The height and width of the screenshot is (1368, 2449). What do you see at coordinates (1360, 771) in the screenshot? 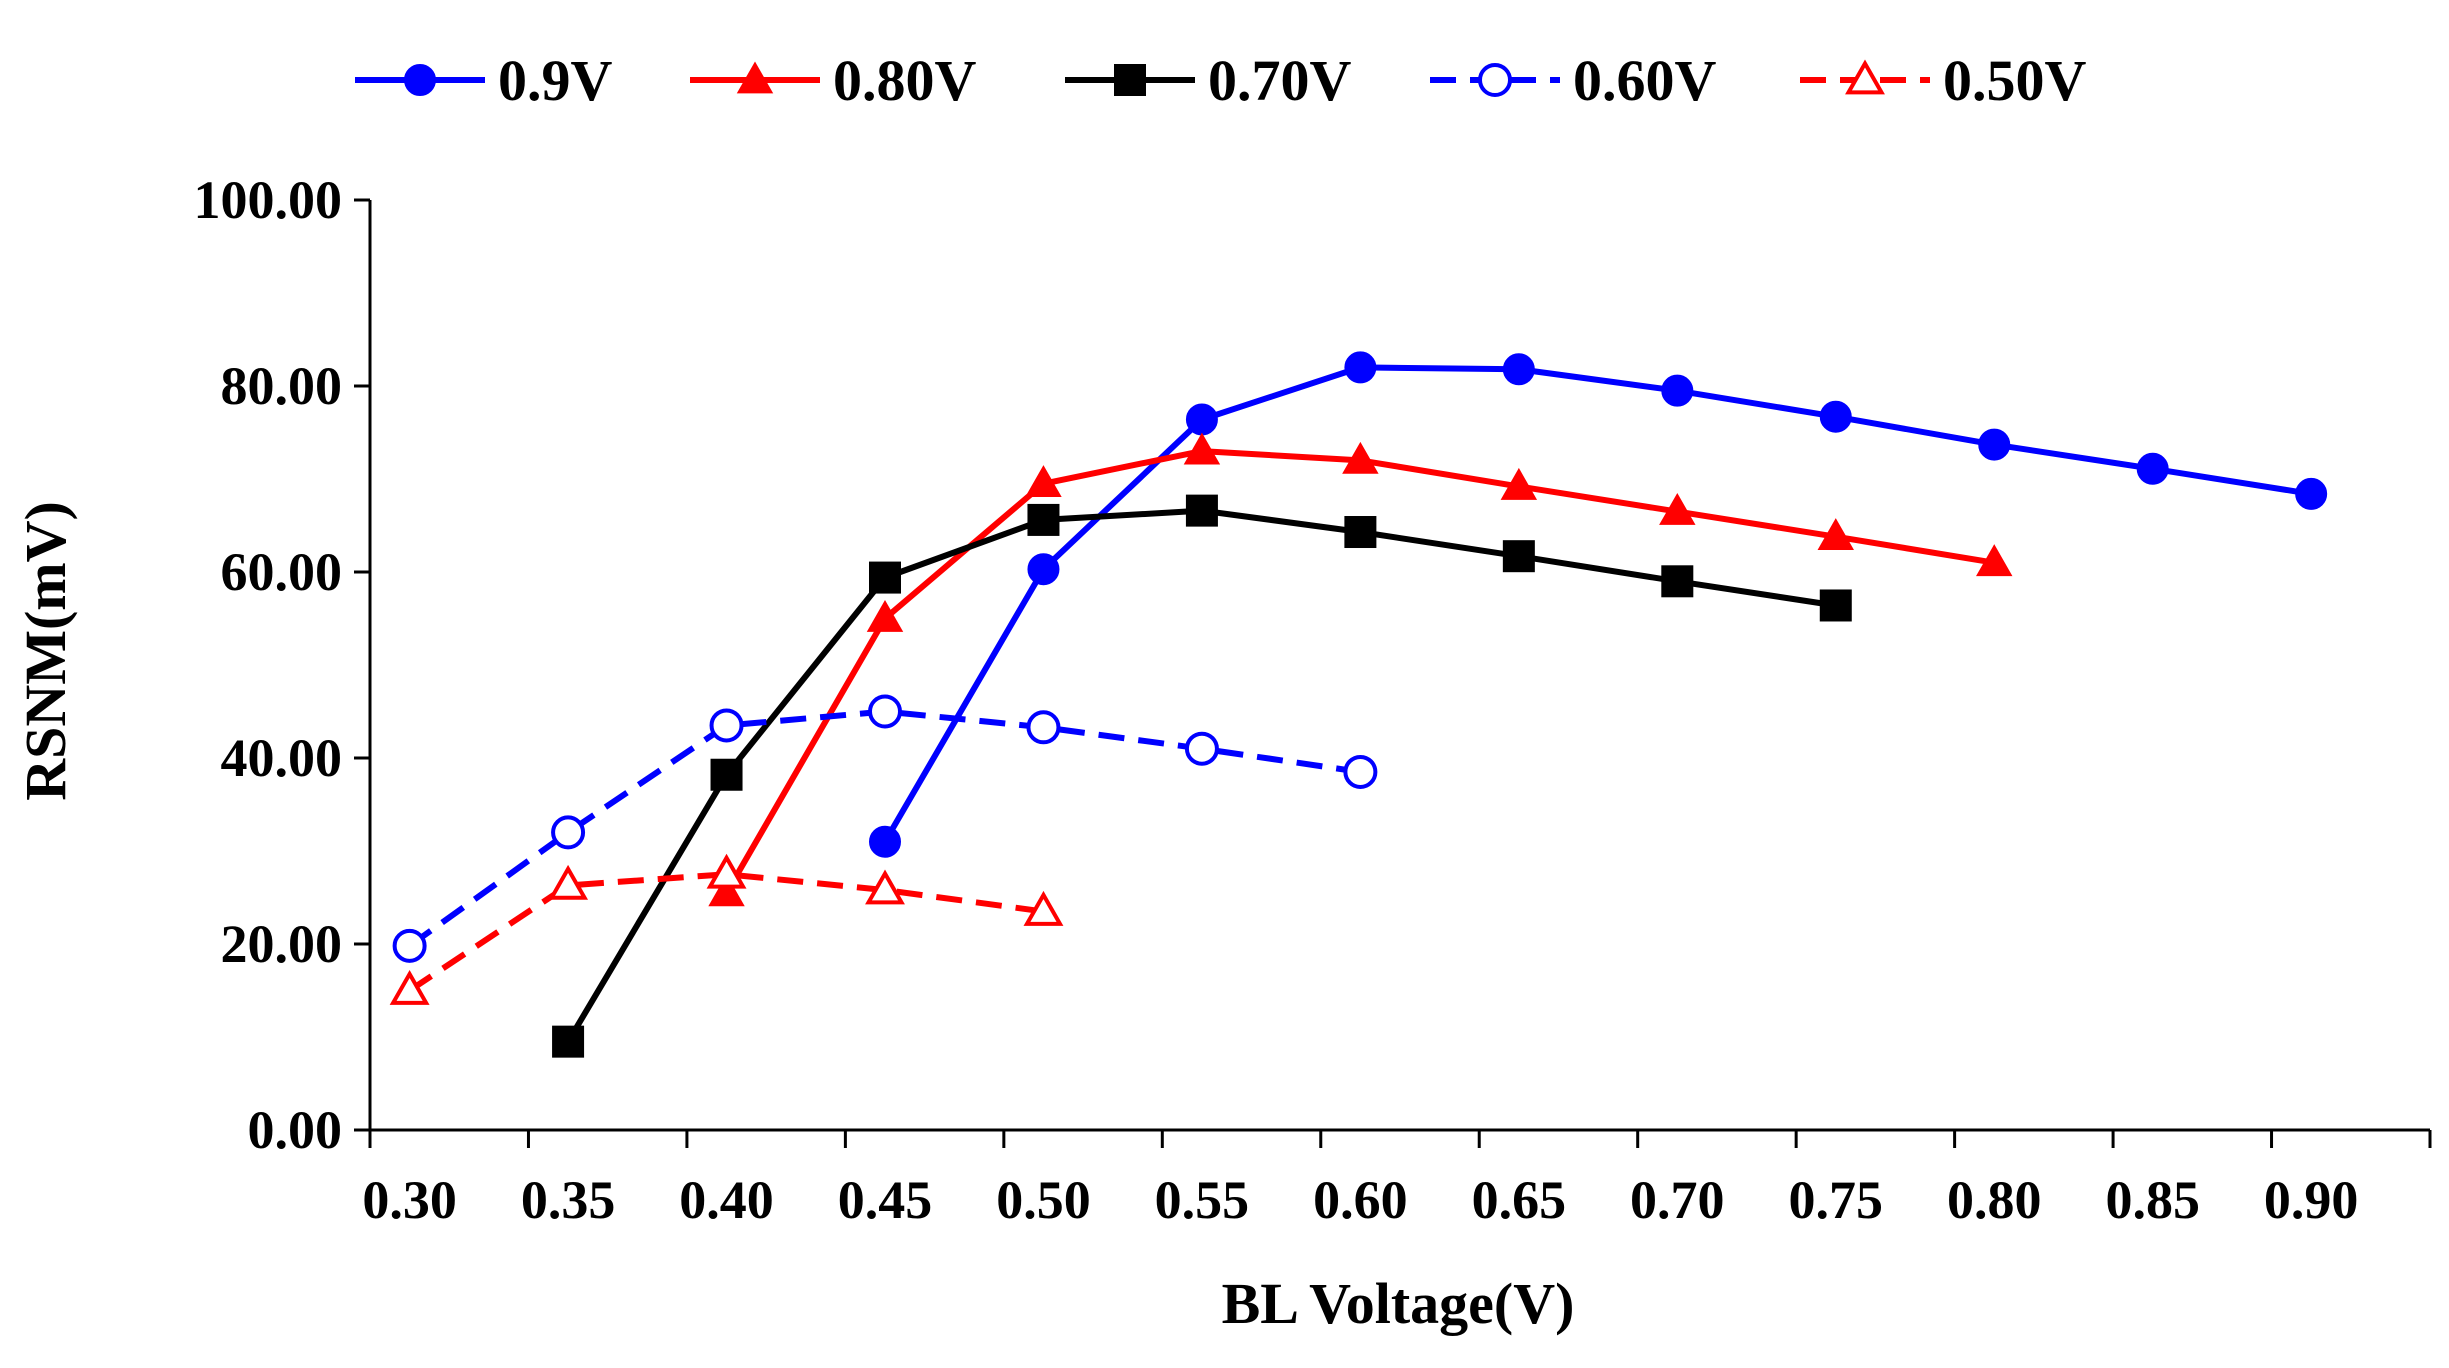
I see `data-point-0.60V-0.6` at bounding box center [1360, 771].